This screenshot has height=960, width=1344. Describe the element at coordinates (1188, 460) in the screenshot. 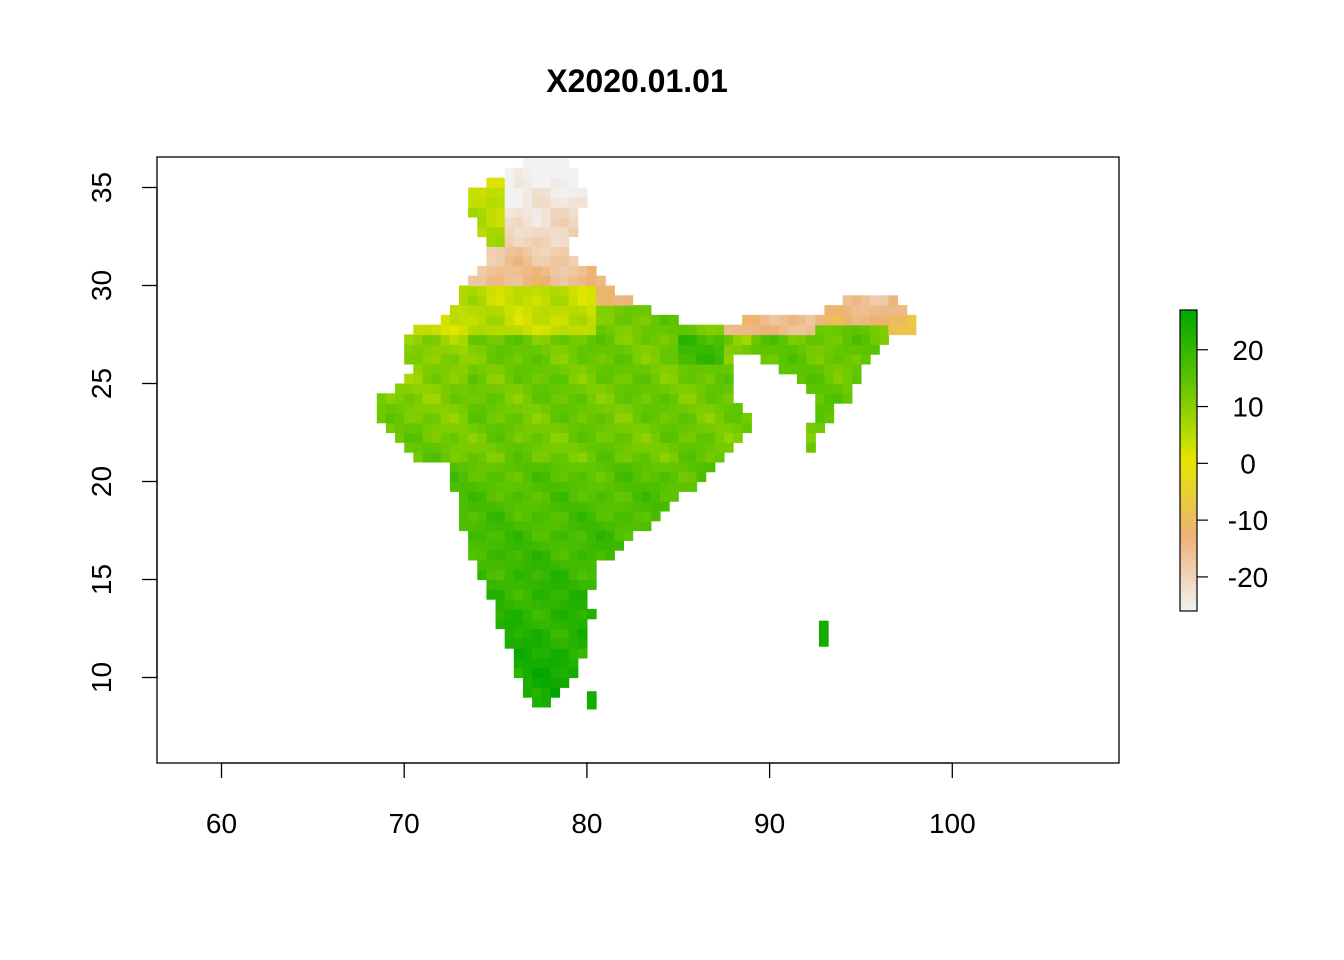

I see `color-legend-bar` at that location.